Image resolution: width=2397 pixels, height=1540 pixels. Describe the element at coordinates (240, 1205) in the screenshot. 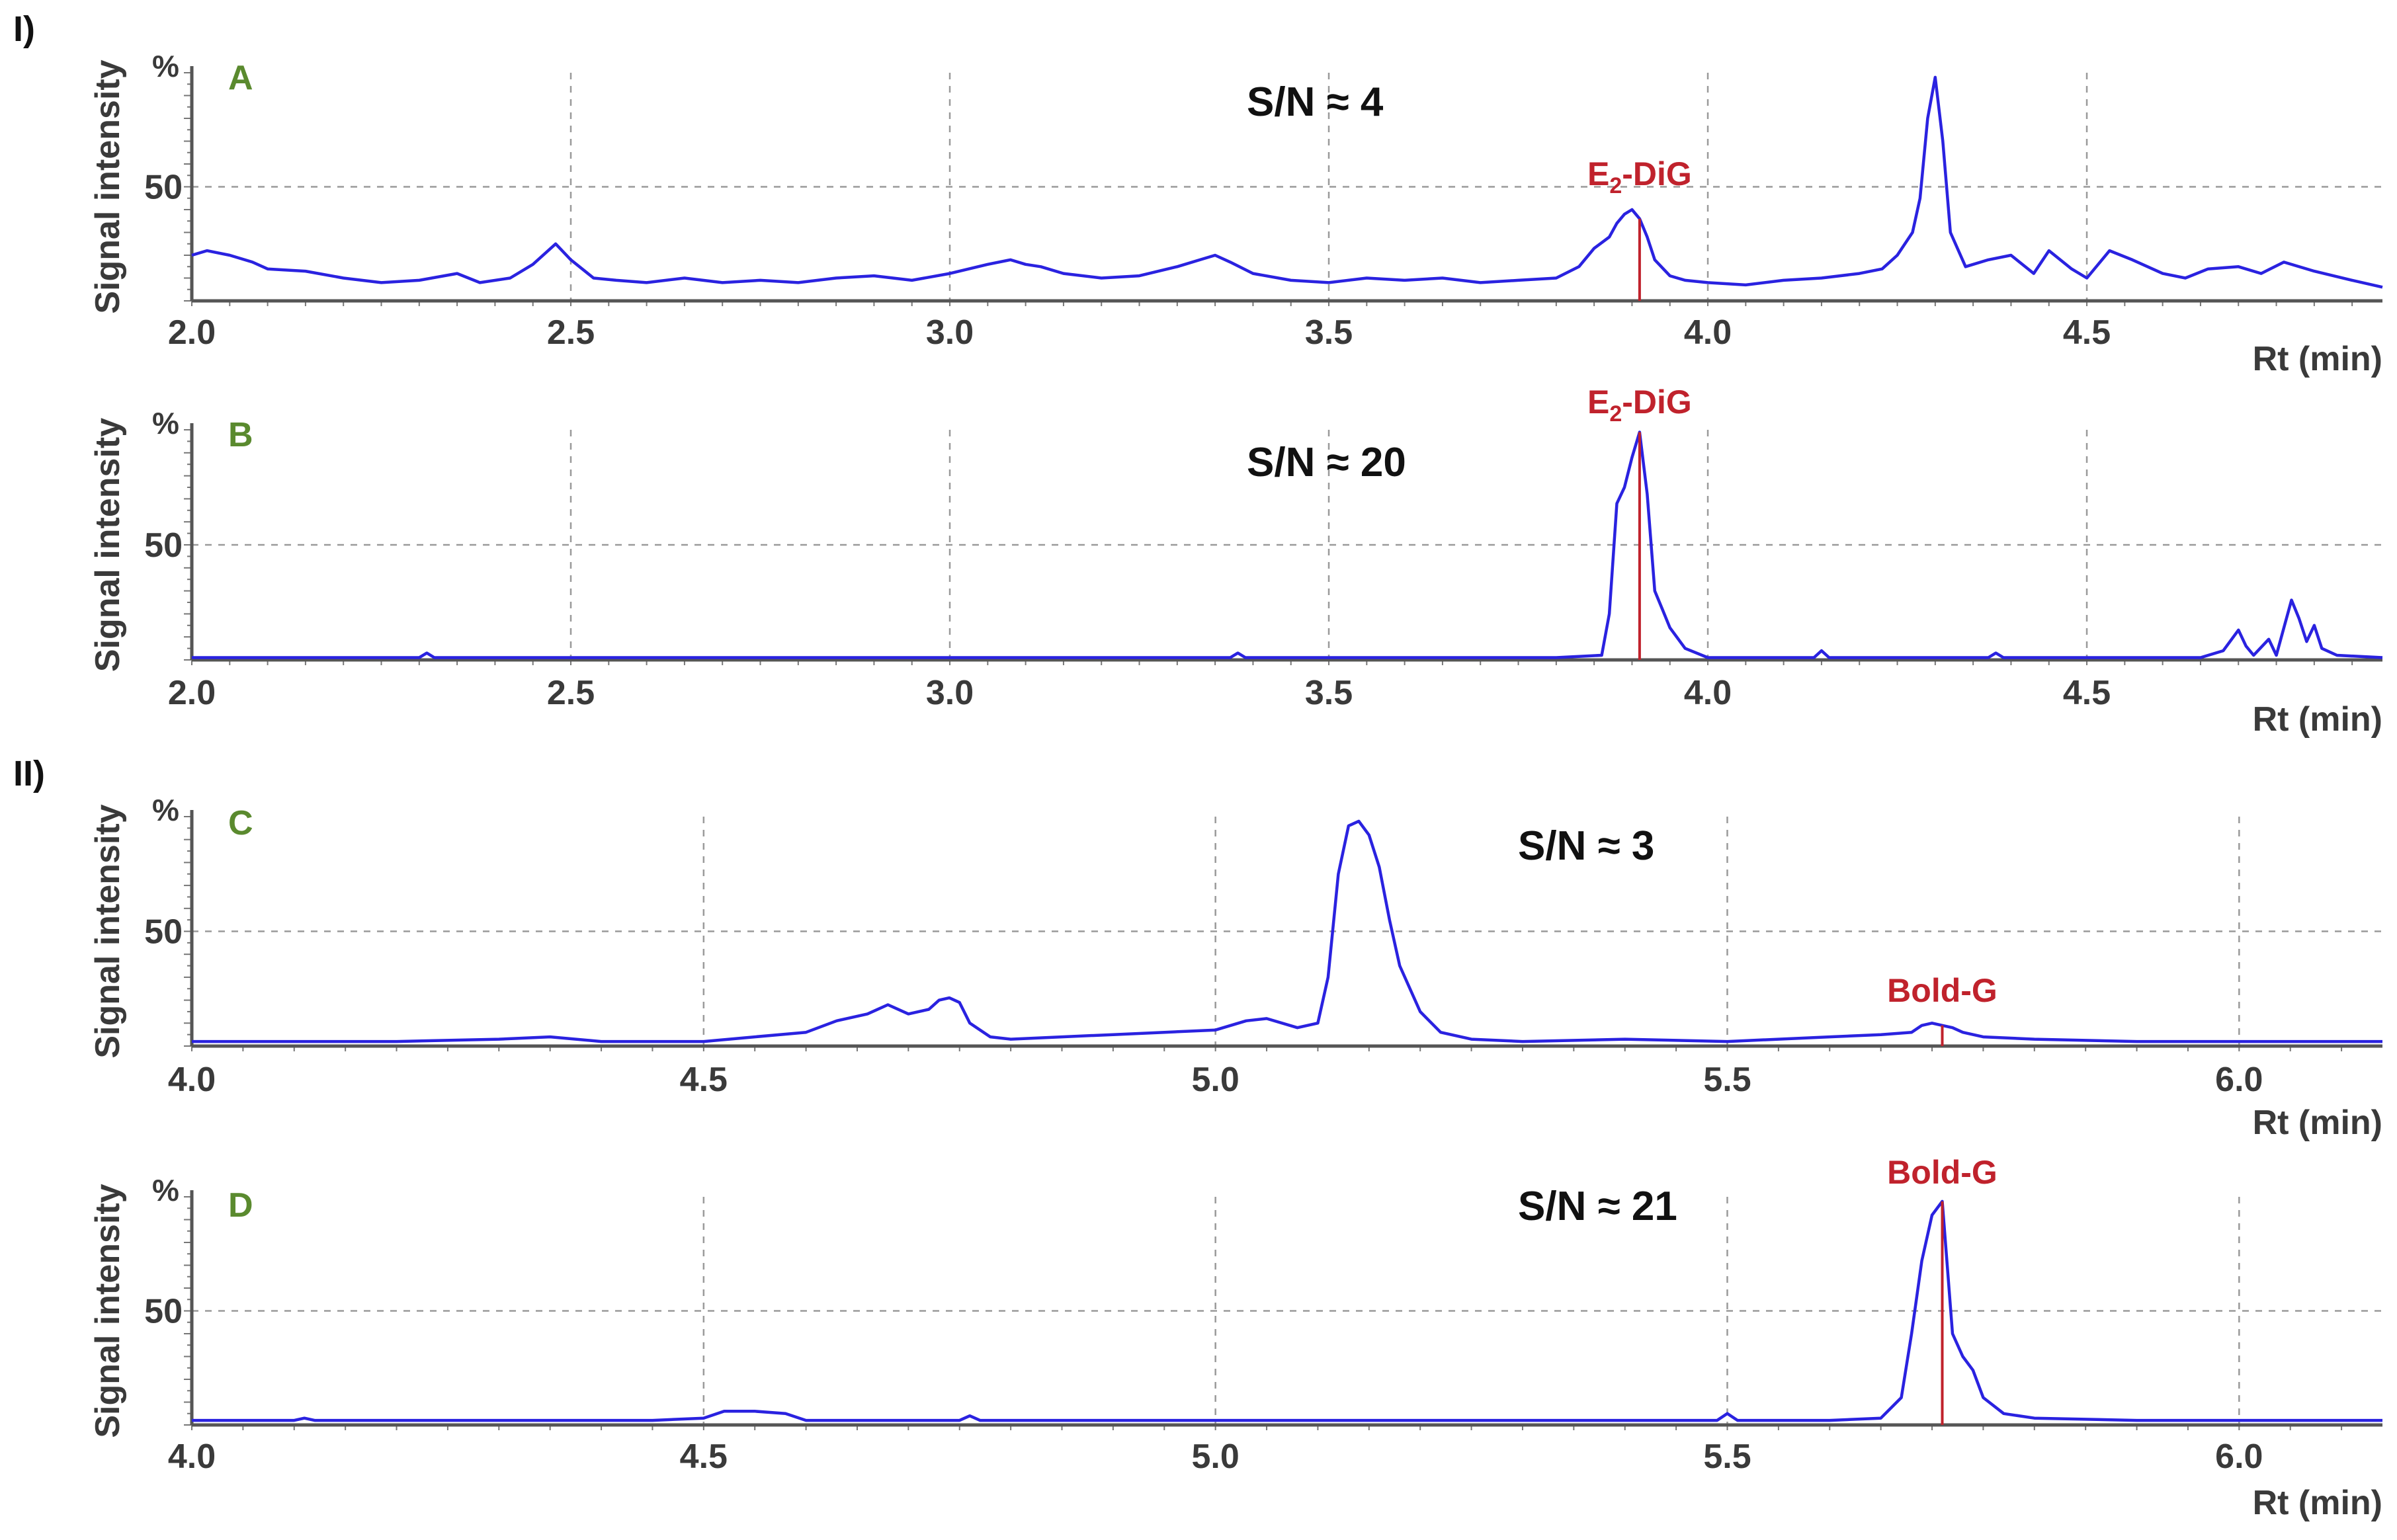

I see `panel-letter: D` at that location.